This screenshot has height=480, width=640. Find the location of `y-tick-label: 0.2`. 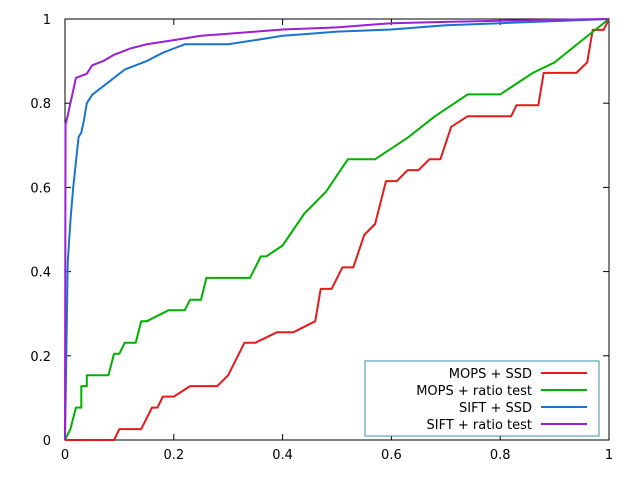

y-tick-label: 0.2 is located at coordinates (40, 357).